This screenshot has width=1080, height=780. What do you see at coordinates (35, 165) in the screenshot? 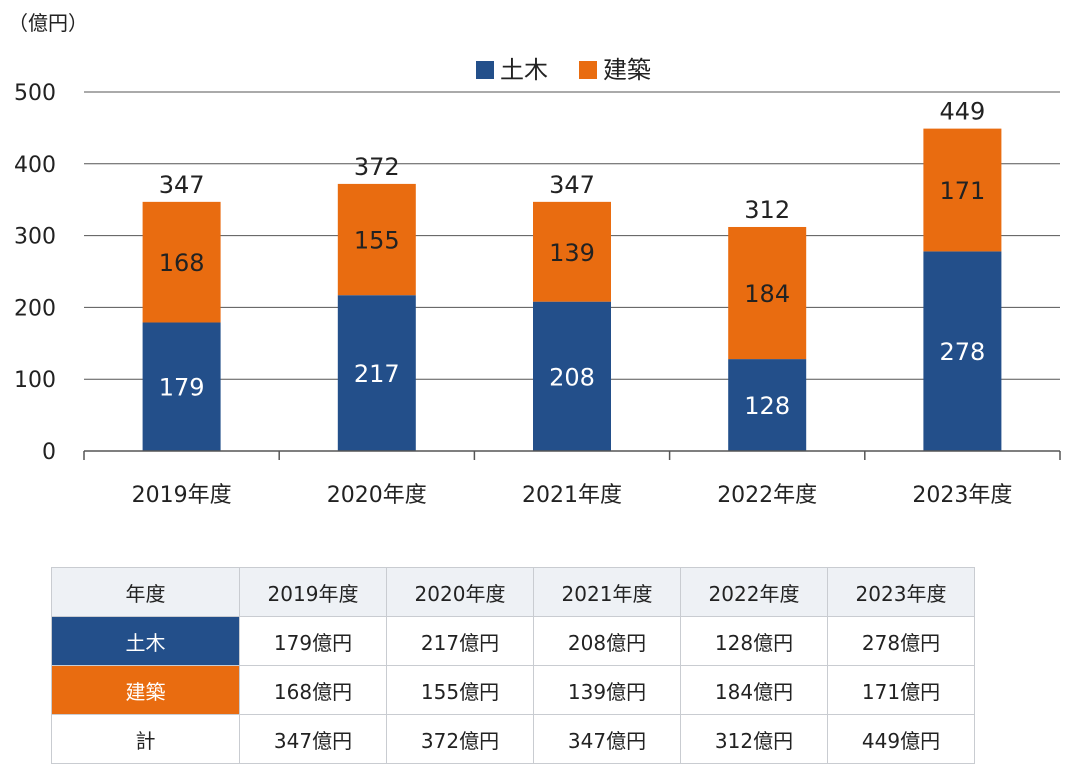
I see `y-tick-label: 400` at bounding box center [35, 165].